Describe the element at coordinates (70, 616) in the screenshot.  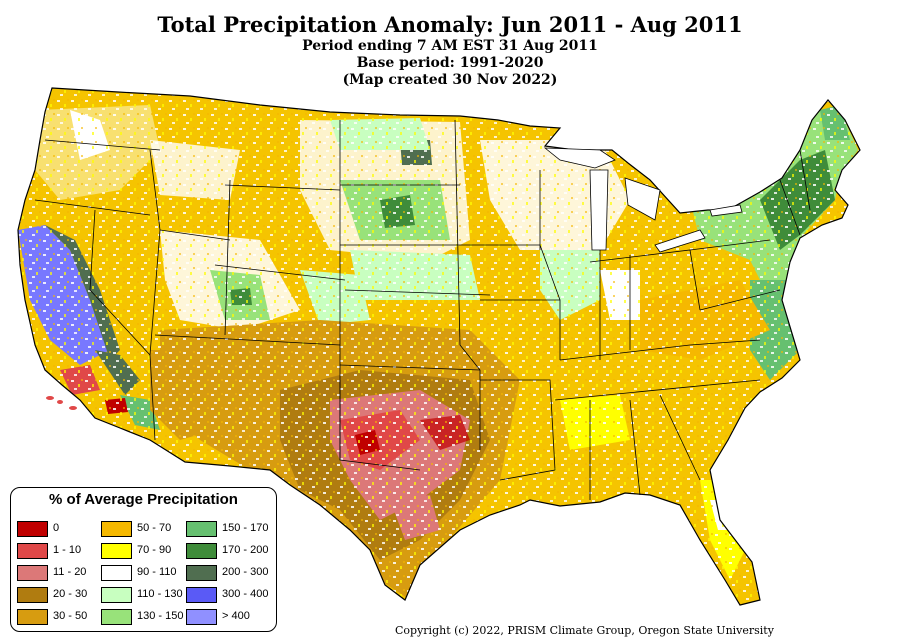
I see `legend-label: 30 - 50` at that location.